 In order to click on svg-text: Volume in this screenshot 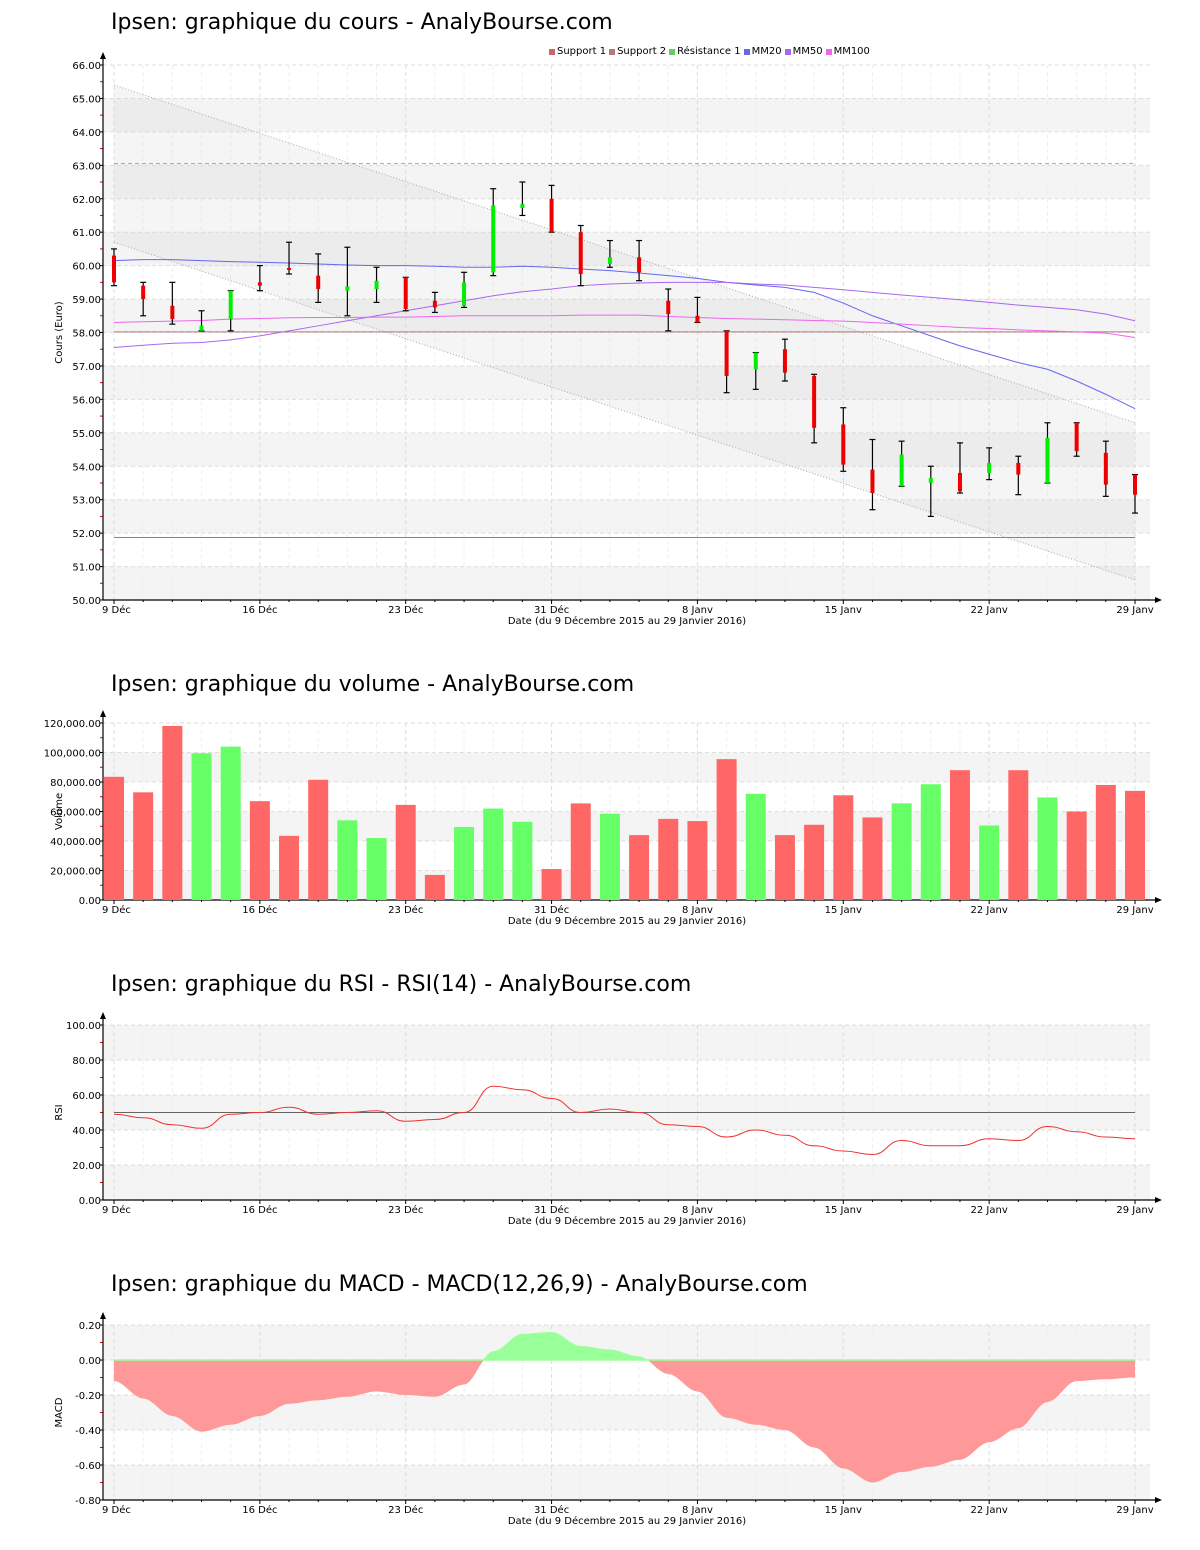, I will do `click(59, 811)`.